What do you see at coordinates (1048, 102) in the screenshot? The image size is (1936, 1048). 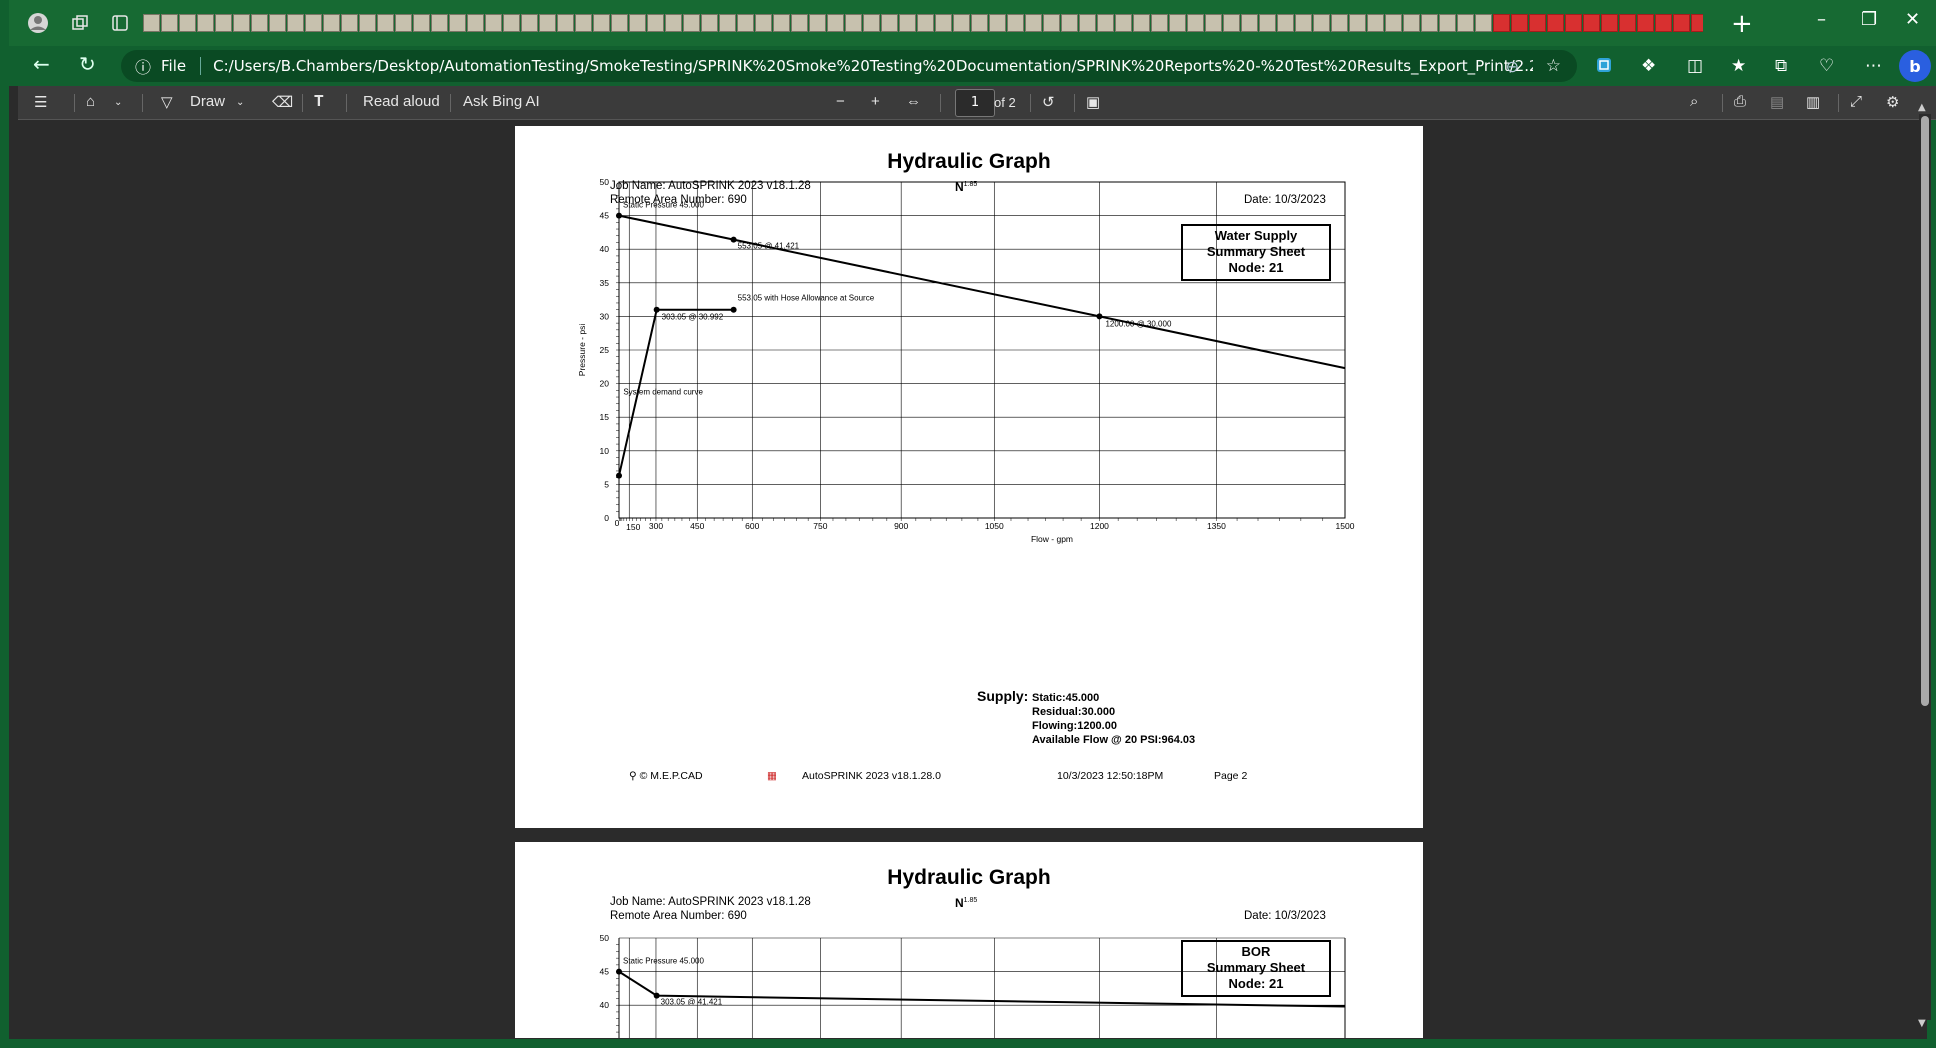 I see `rotate-icon: ↺` at bounding box center [1048, 102].